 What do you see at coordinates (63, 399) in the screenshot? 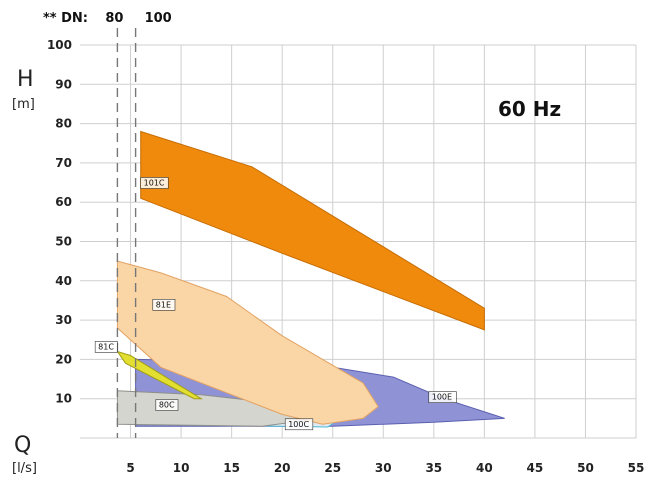
I see `y-tick-10: 10` at bounding box center [63, 399].